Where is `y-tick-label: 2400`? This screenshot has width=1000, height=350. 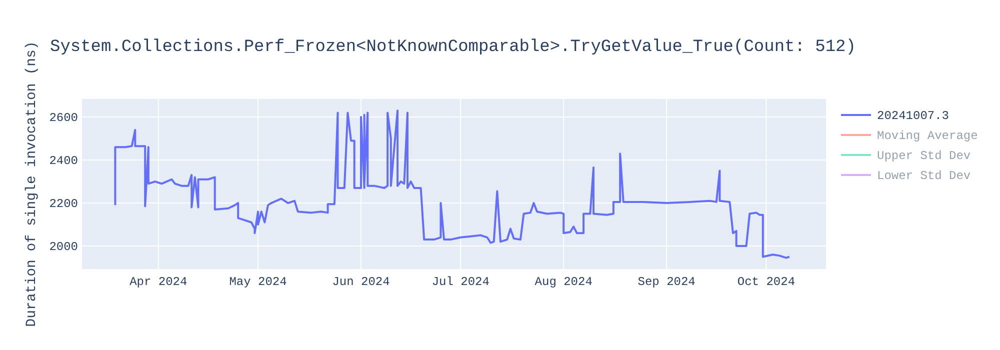
y-tick-label: 2400 is located at coordinates (63, 161).